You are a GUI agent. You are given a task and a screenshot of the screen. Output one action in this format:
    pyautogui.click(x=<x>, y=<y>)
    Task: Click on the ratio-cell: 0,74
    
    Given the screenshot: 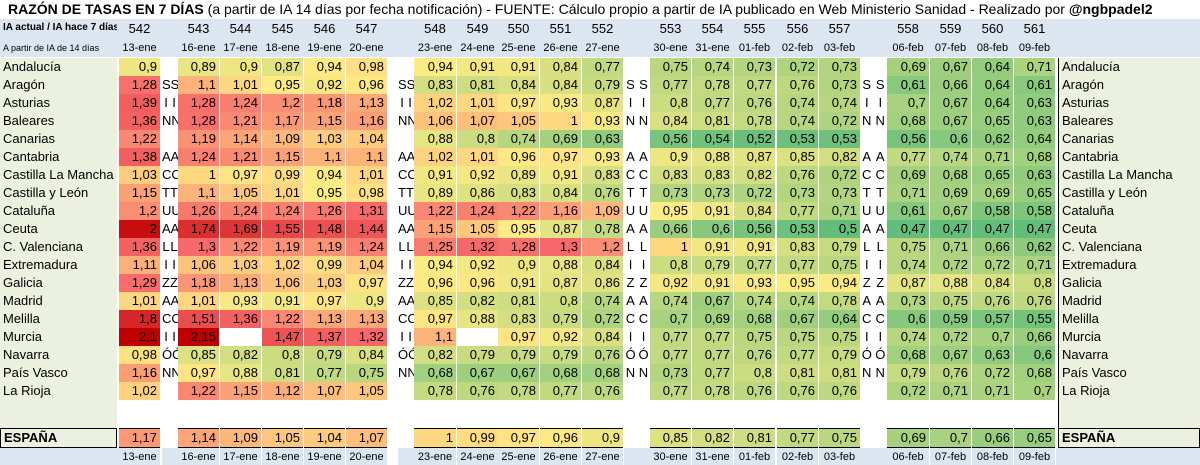 What is the action you would take?
    pyautogui.click(x=797, y=103)
    